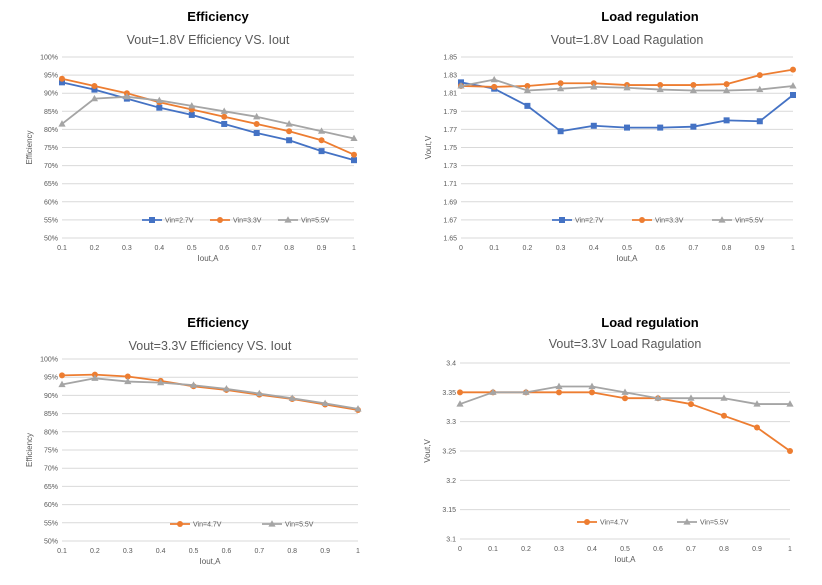 The width and height of the screenshot is (822, 585). I want to click on y-tick-label: 1.69, so click(450, 202).